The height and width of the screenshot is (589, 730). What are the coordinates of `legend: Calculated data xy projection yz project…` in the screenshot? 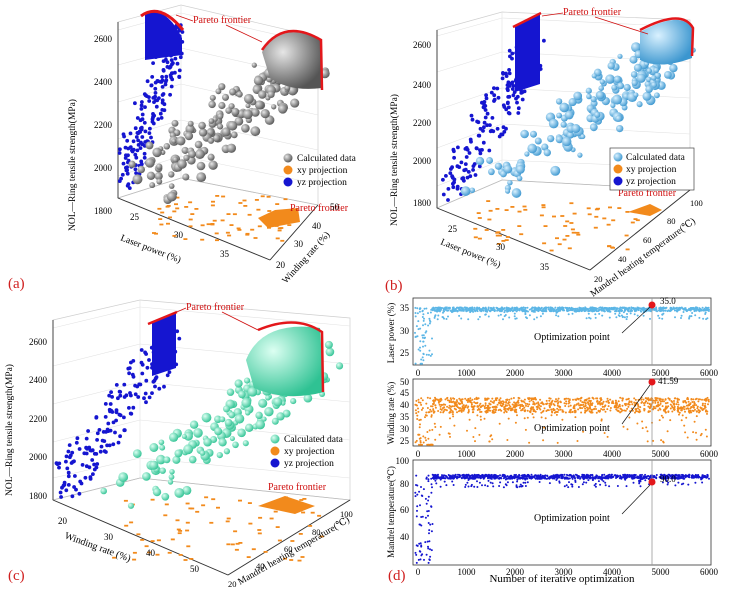 It's located at (307, 451).